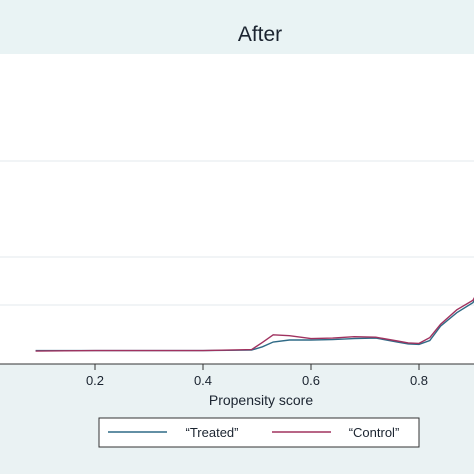 The height and width of the screenshot is (474, 474). What do you see at coordinates (253, 432) in the screenshot?
I see `legend: “Treated” “Control”` at bounding box center [253, 432].